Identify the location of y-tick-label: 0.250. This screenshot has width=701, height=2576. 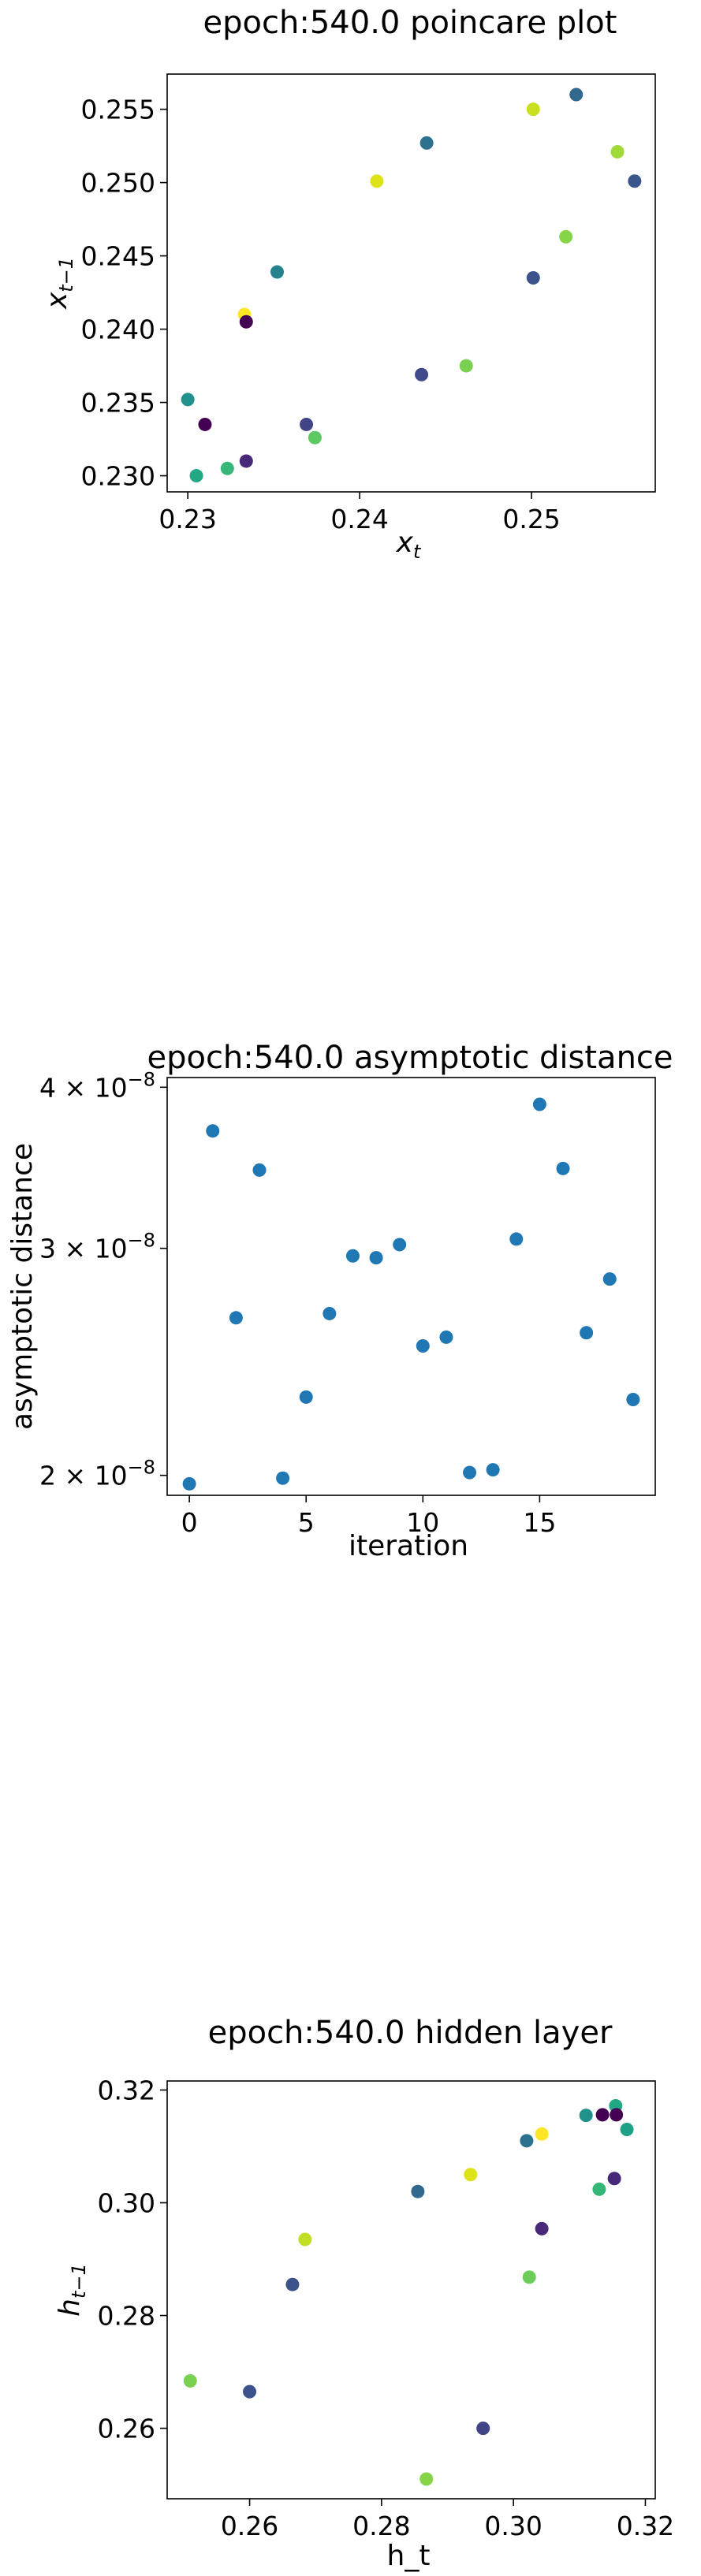
(118, 183).